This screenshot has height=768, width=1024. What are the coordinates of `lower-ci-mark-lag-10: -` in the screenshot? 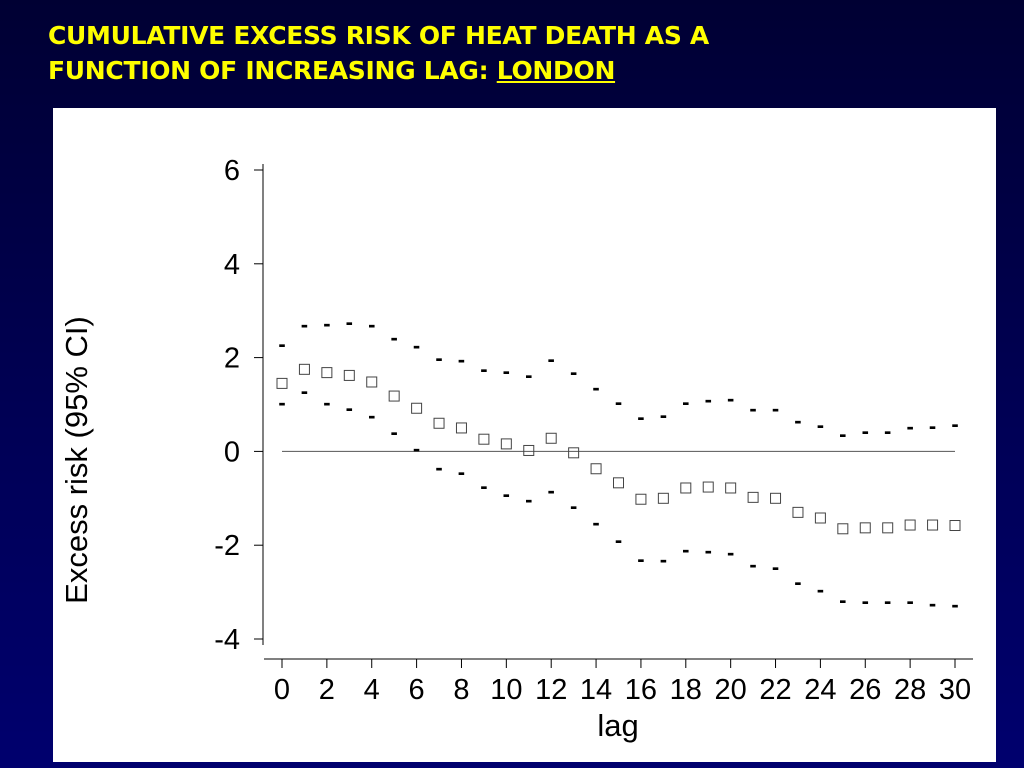 It's located at (506, 494).